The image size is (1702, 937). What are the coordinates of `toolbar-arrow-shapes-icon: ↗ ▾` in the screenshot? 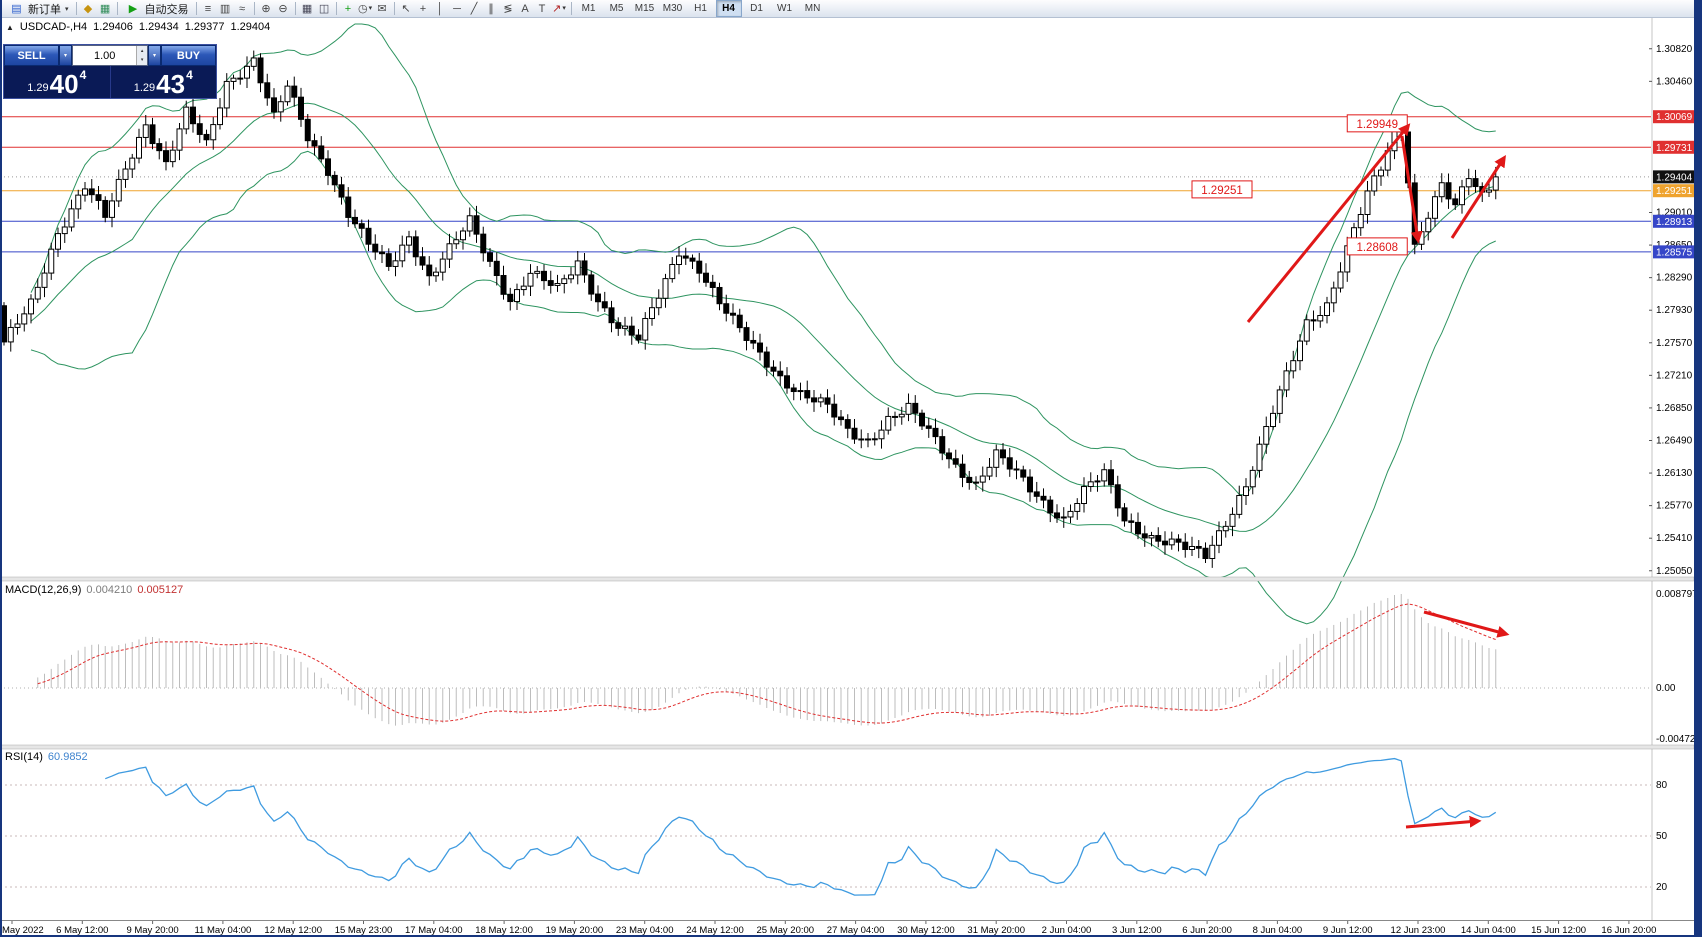 It's located at (559, 8).